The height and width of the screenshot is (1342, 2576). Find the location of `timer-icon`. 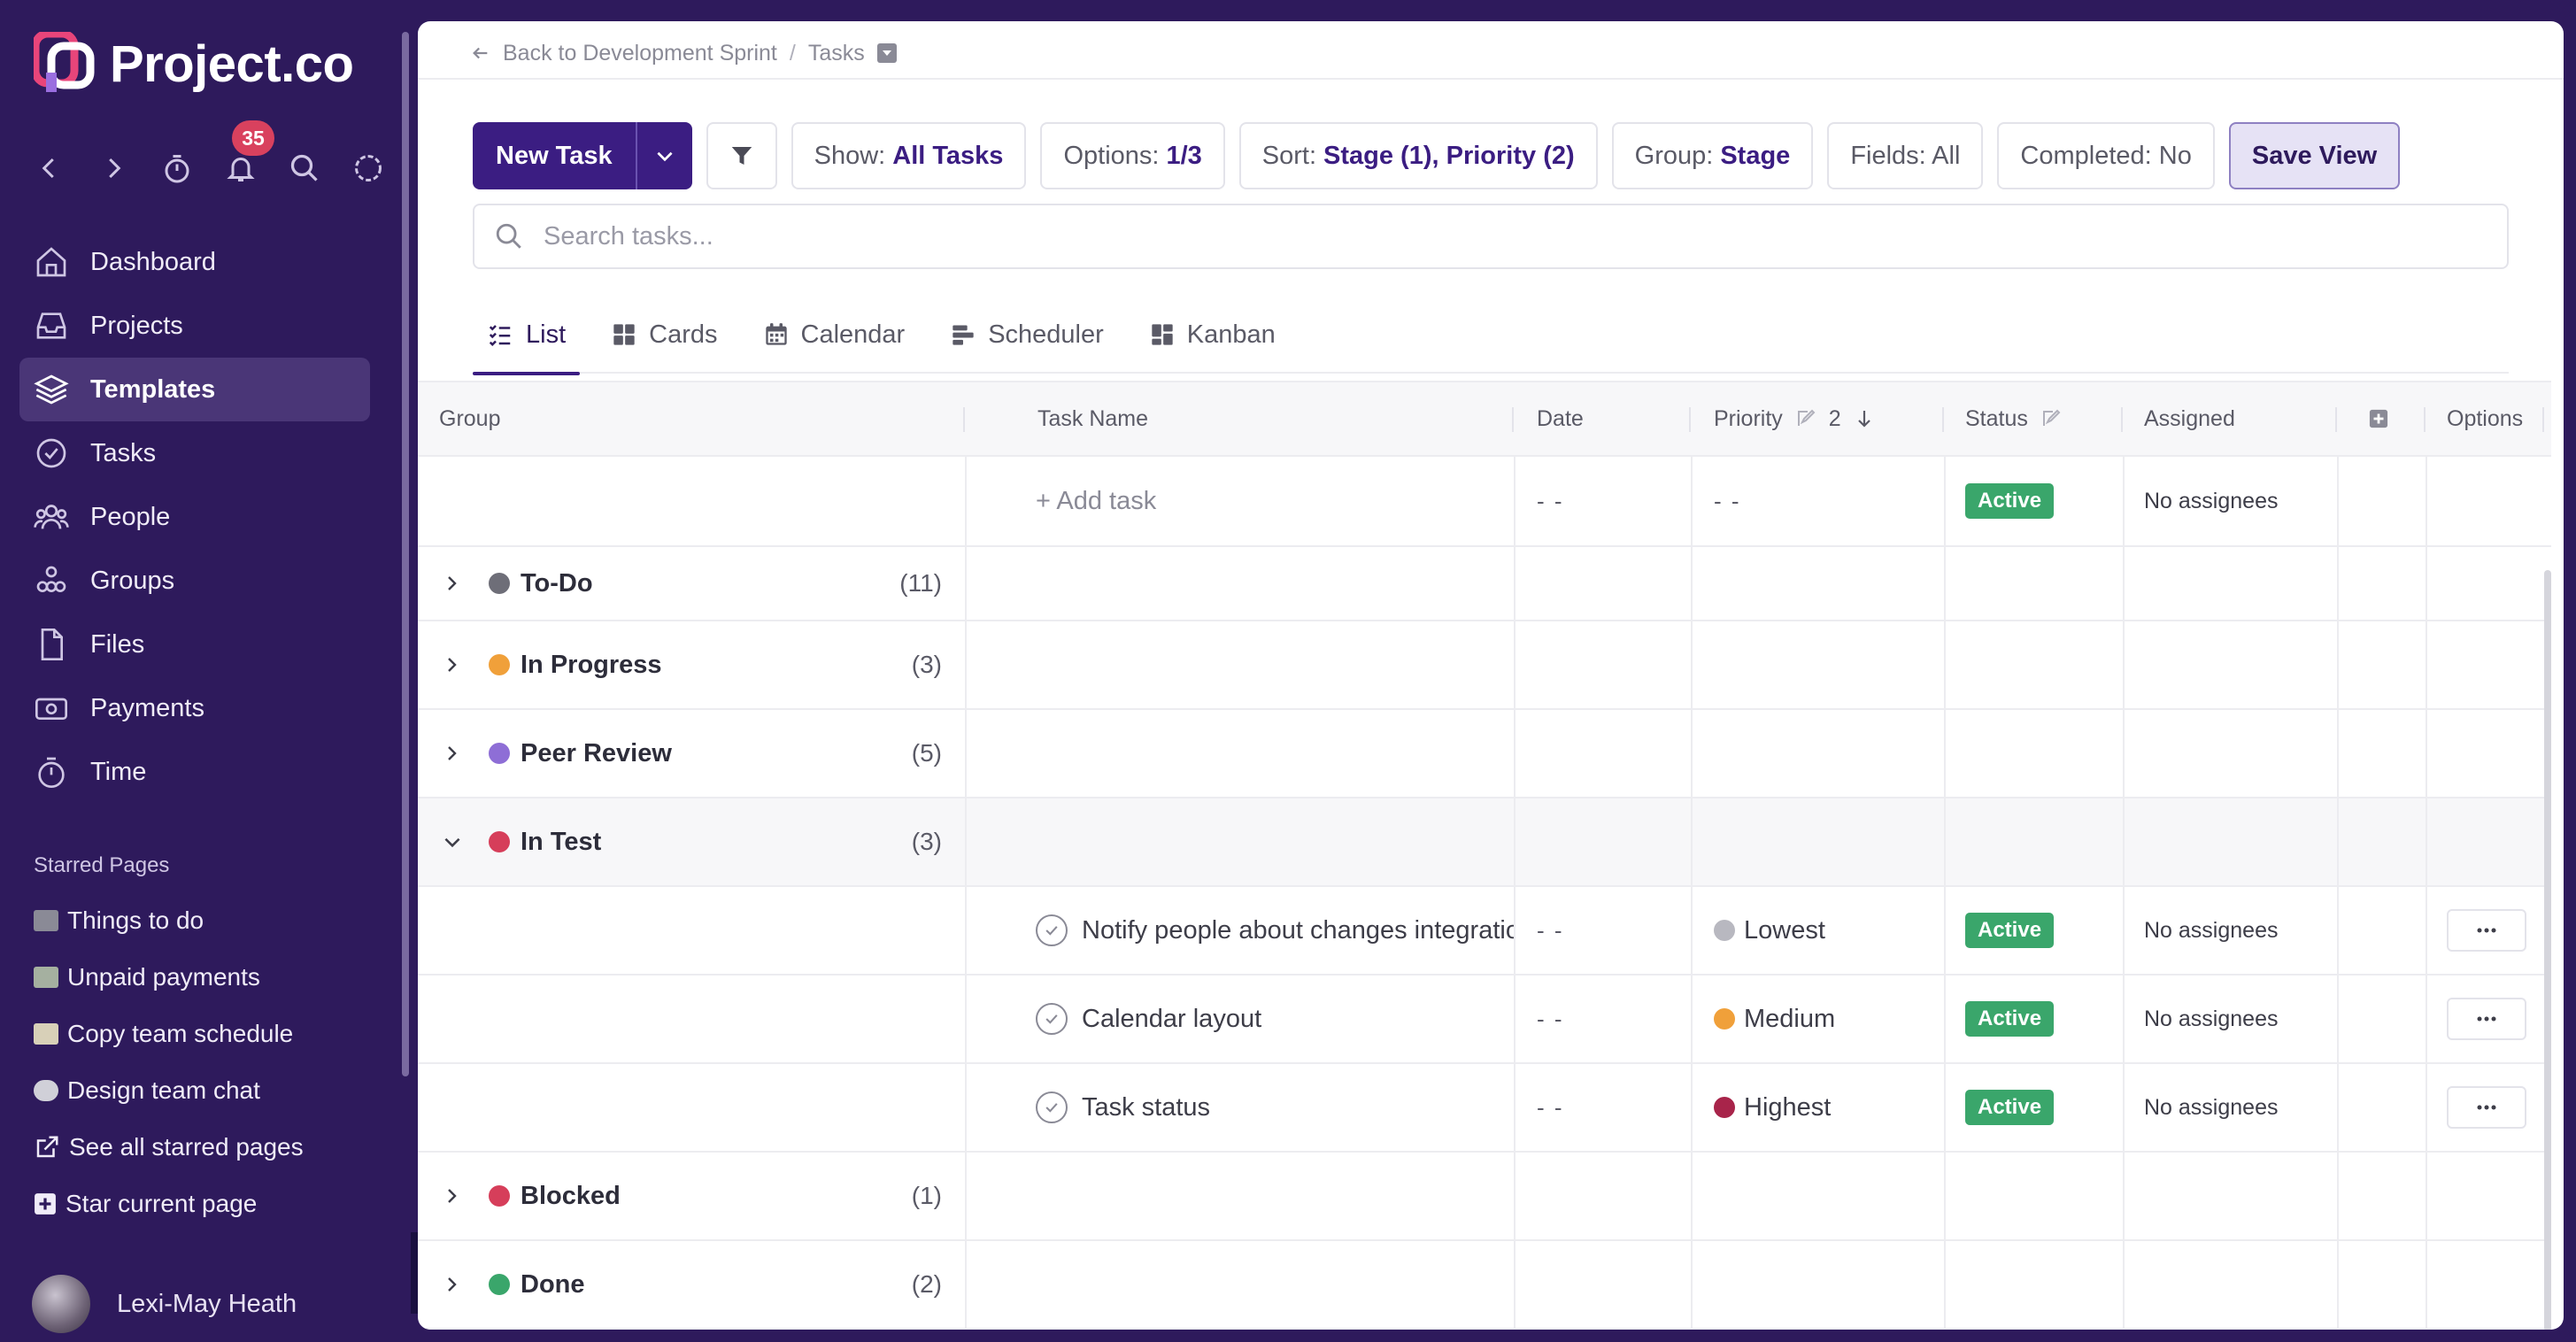

timer-icon is located at coordinates (177, 168).